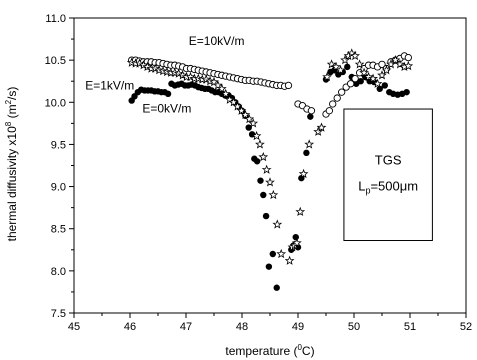 This screenshot has width=477, height=360. I want to click on material-info-box, so click(388, 175).